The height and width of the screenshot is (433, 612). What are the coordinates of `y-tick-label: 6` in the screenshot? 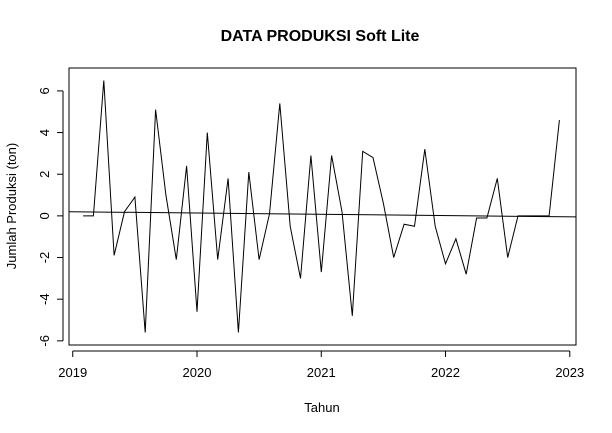 It's located at (44, 90).